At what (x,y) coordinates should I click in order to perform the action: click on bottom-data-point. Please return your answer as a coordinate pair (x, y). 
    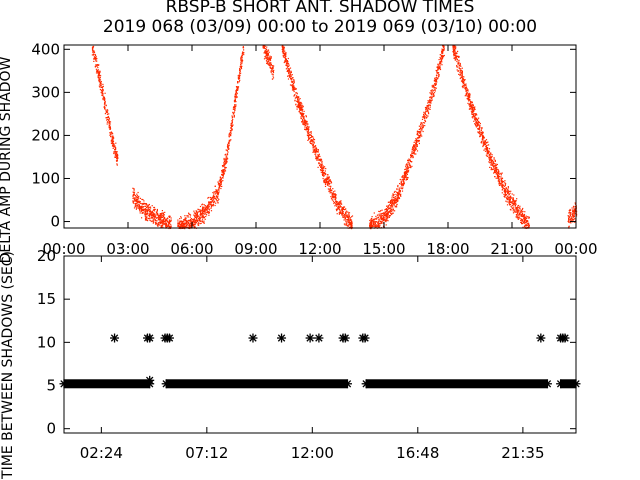
    Looking at the image, I should click on (115, 338).